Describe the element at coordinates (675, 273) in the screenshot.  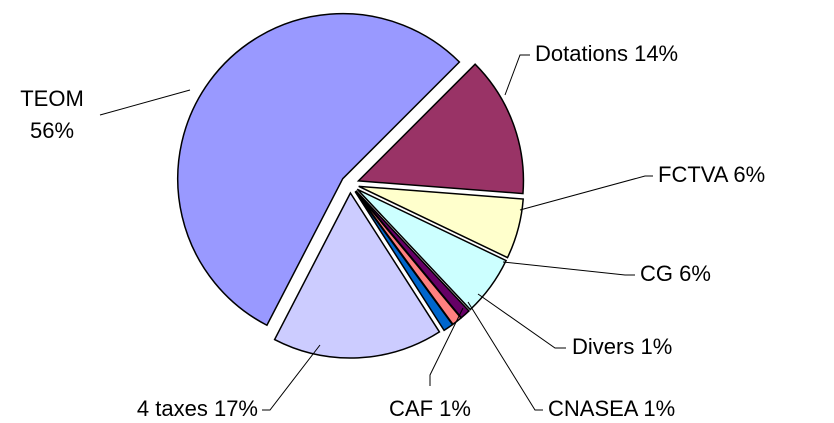
I see `slice-label: CG 6%` at that location.